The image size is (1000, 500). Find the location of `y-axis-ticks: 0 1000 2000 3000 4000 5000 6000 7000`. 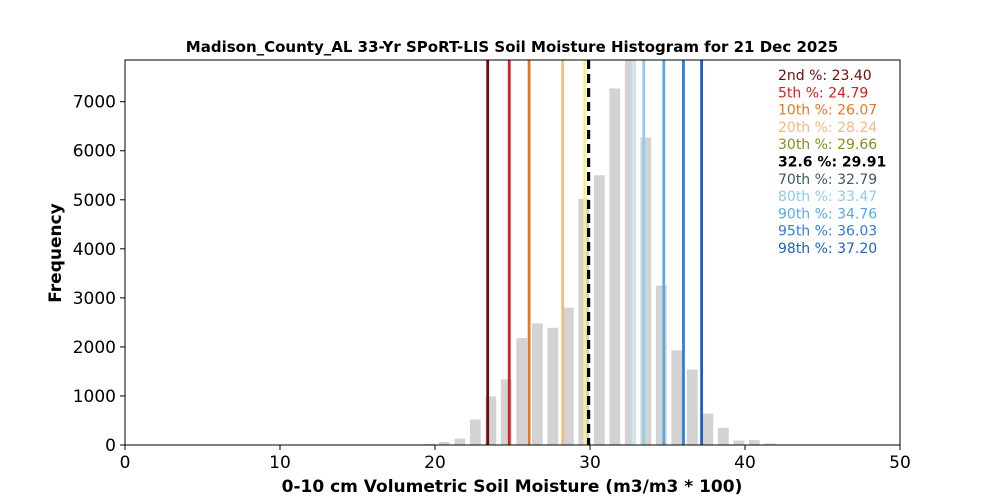

y-axis-ticks: 0 1000 2000 3000 4000 5000 6000 7000 is located at coordinates (99, 274).